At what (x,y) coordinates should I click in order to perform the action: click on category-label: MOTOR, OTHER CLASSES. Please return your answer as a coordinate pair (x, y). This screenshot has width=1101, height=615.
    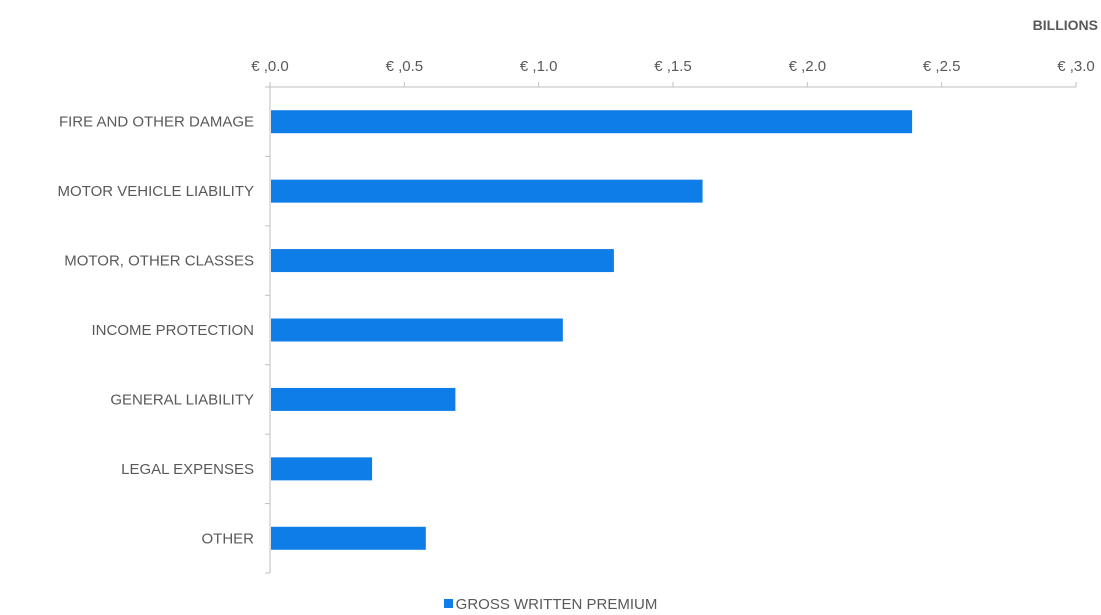
    Looking at the image, I should click on (159, 261).